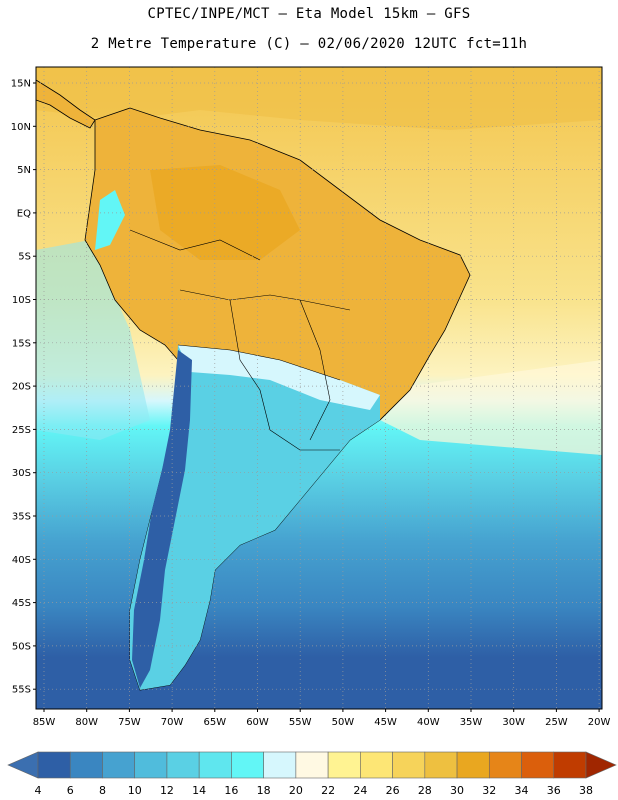 The image size is (618, 800). Describe the element at coordinates (21, 473) in the screenshot. I see `lat-tick-label: 30S` at that location.